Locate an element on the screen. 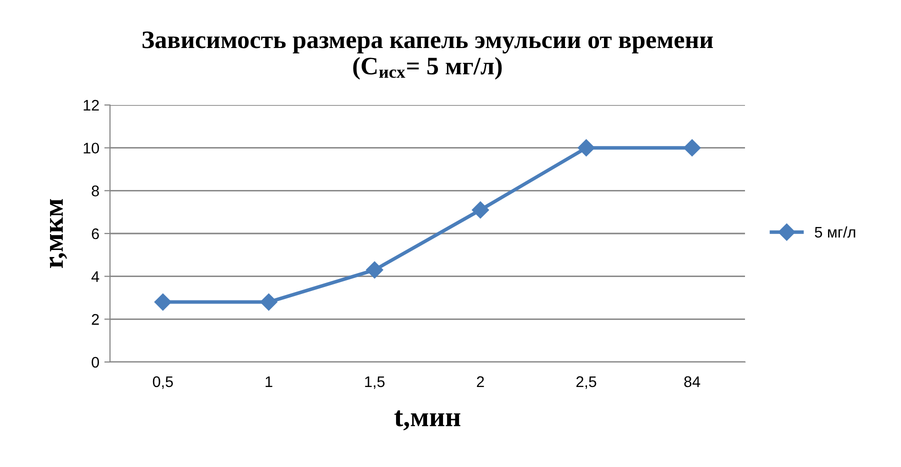 The image size is (901, 467). y-tick-label: 4 is located at coordinates (95, 276).